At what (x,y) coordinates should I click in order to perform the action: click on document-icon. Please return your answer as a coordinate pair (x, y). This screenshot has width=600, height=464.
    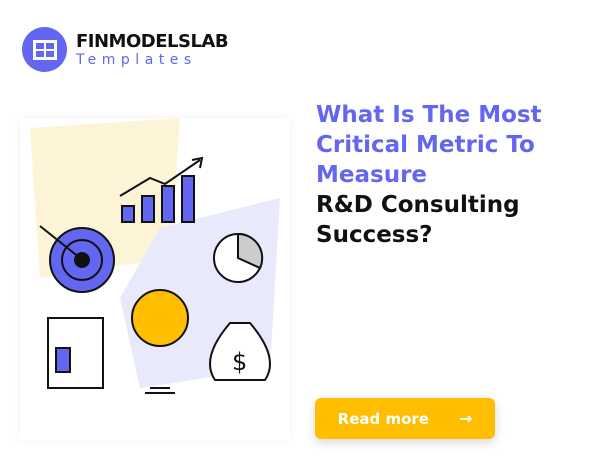
    Looking at the image, I should click on (75, 353).